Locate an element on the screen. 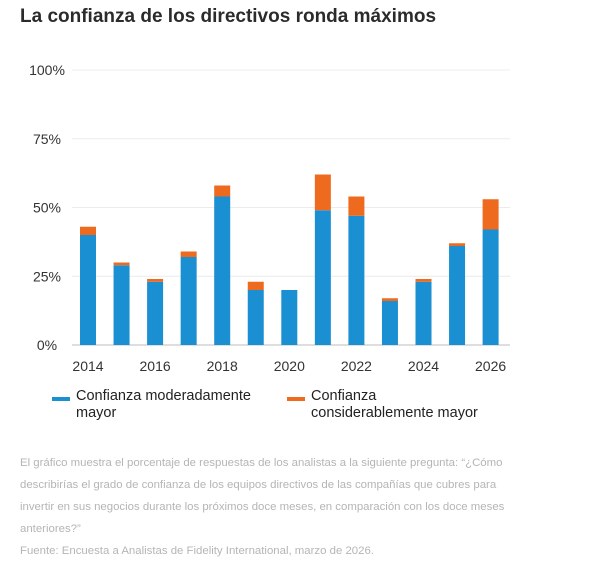 Image resolution: width=595 pixels, height=575 pixels. legend-swatch-considerable is located at coordinates (296, 399).